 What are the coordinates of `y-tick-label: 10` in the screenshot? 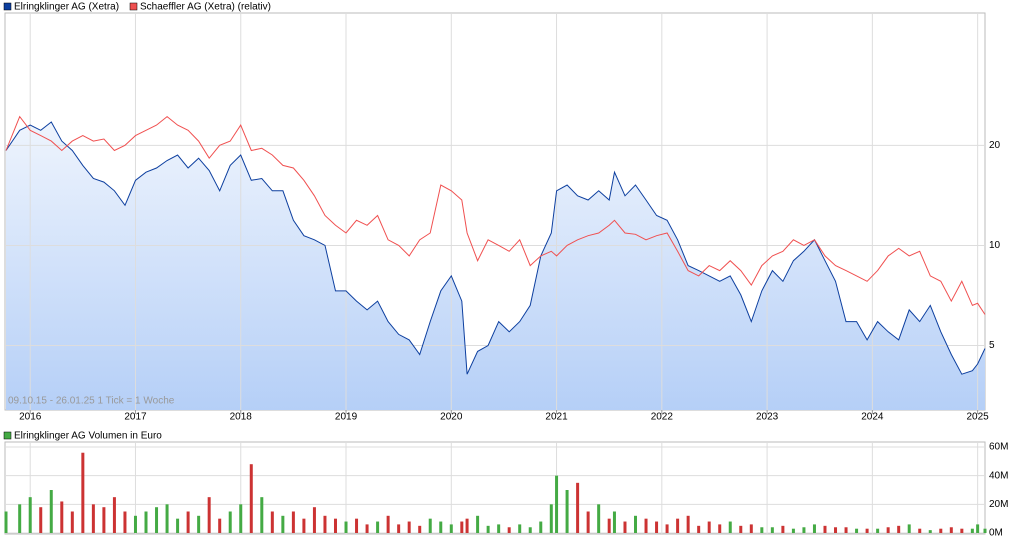 It's located at (995, 245).